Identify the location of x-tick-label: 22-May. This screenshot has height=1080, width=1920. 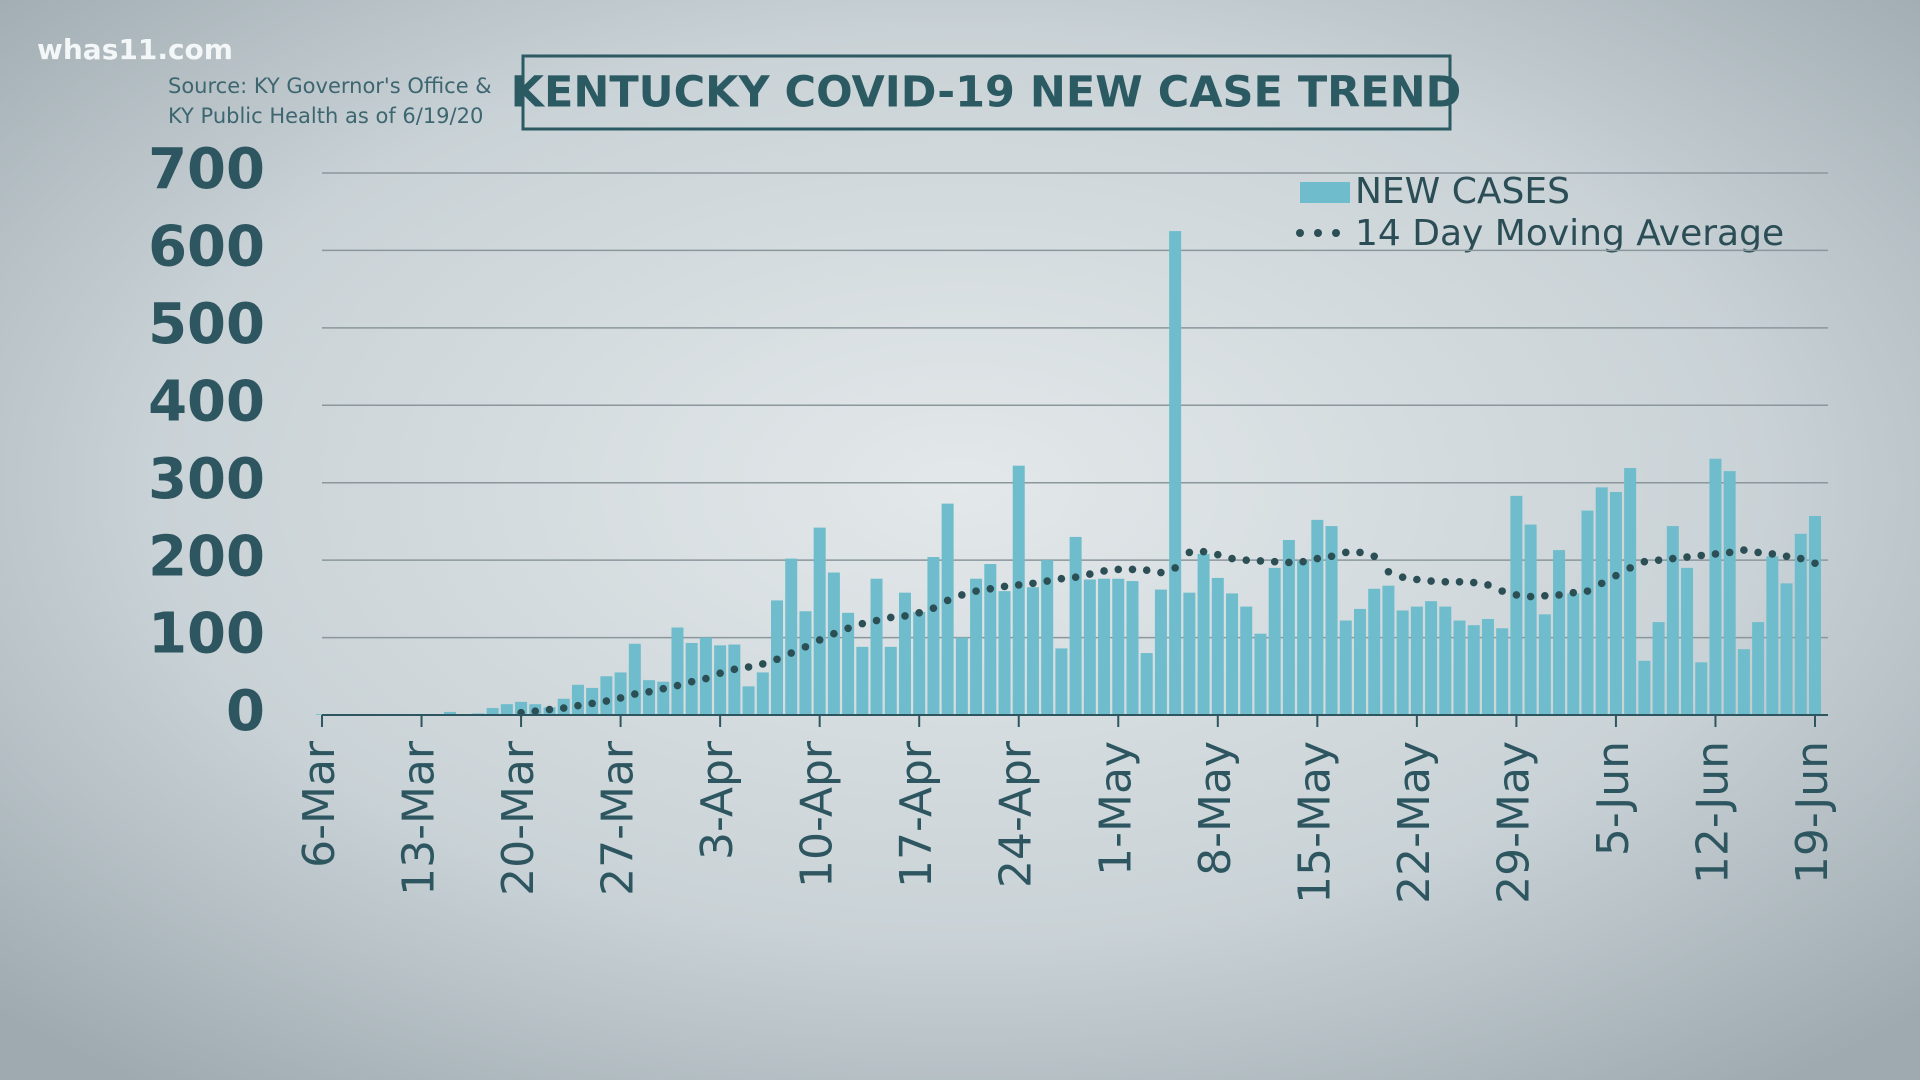
(1414, 822).